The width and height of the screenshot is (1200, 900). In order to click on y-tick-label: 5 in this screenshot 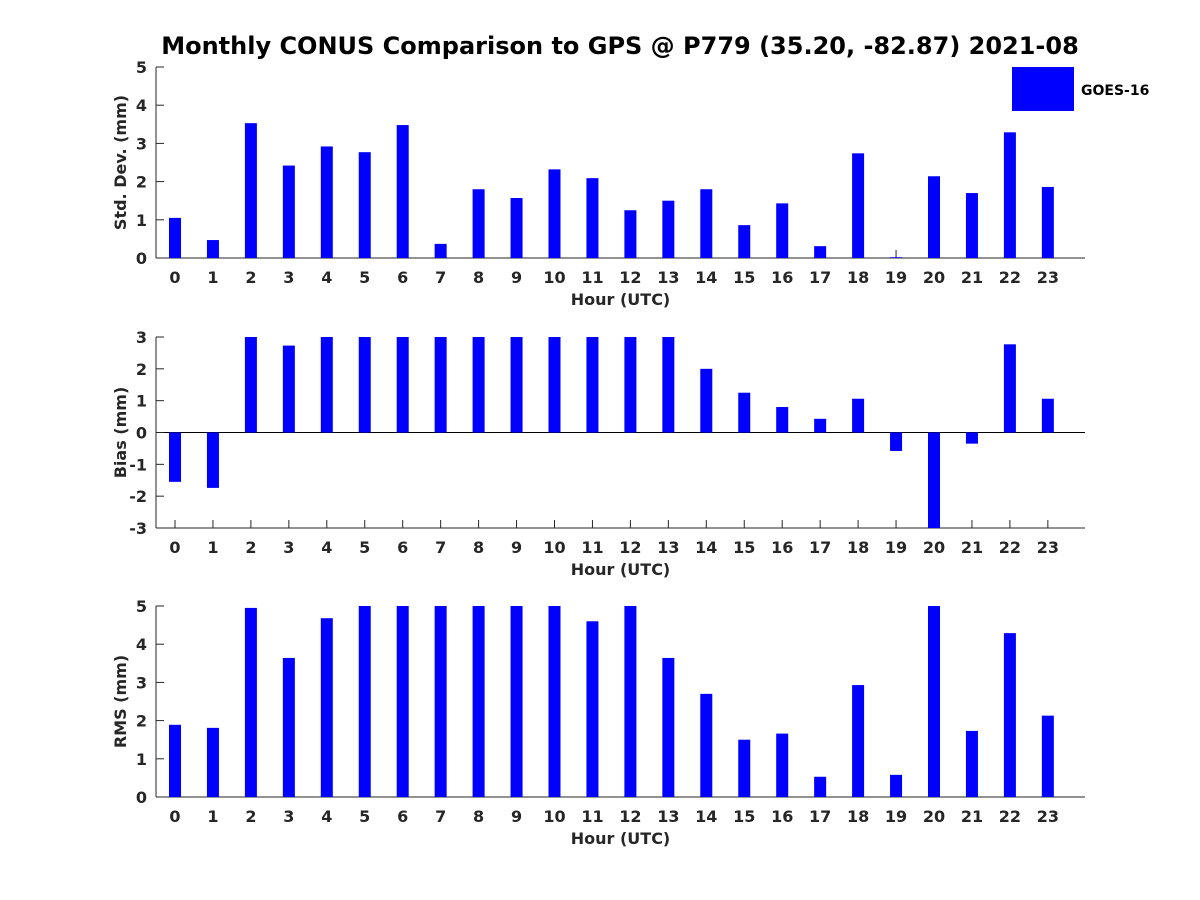, I will do `click(141, 606)`.